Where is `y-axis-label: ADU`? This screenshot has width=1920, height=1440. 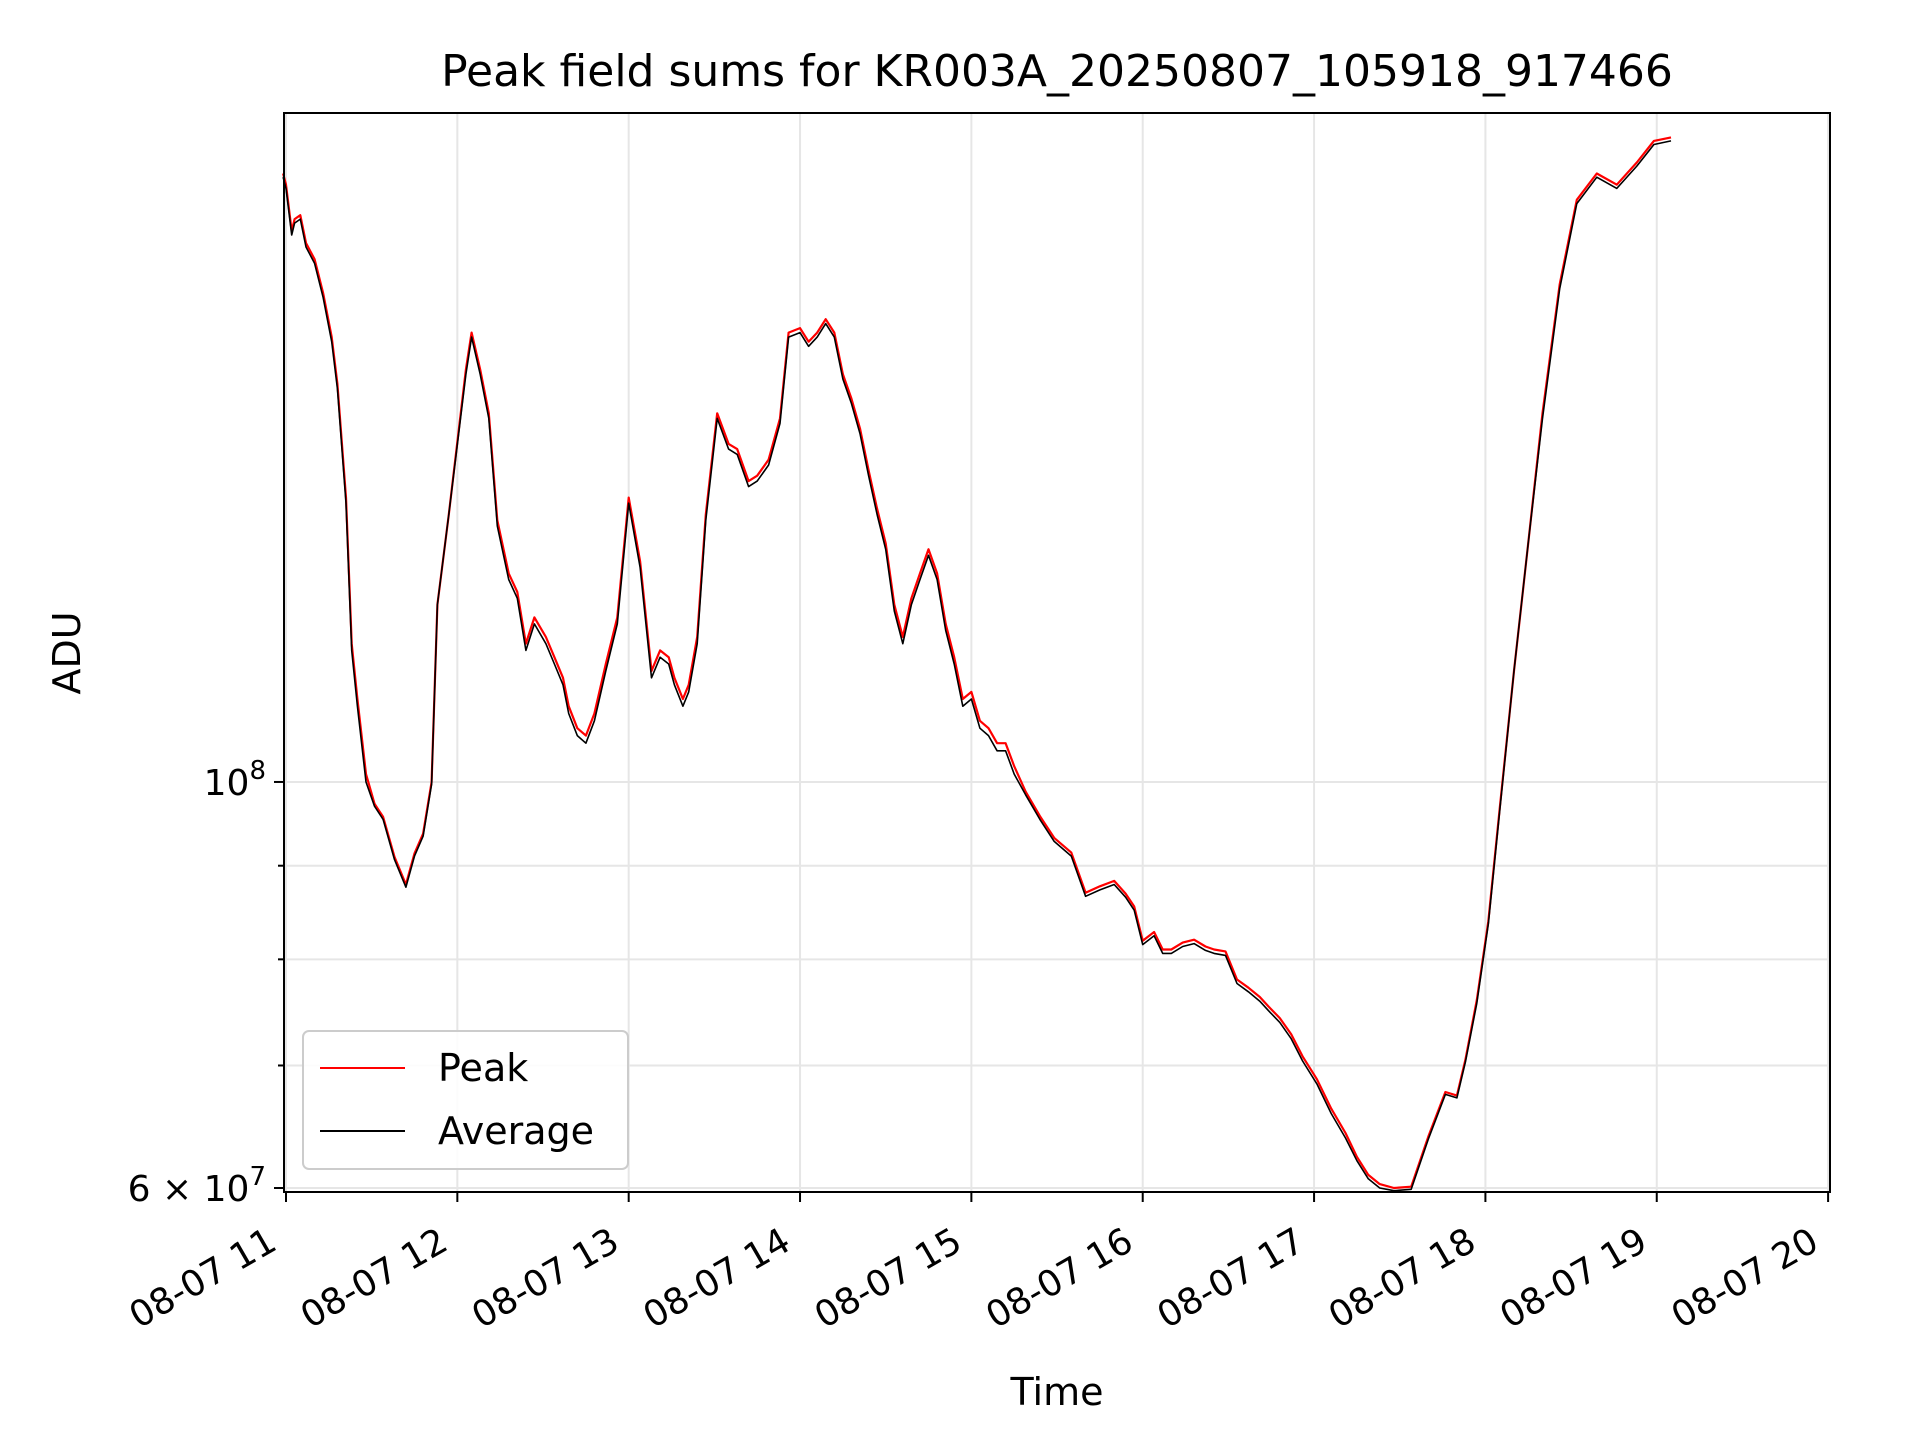
y-axis-label: ADU is located at coordinates (67, 652).